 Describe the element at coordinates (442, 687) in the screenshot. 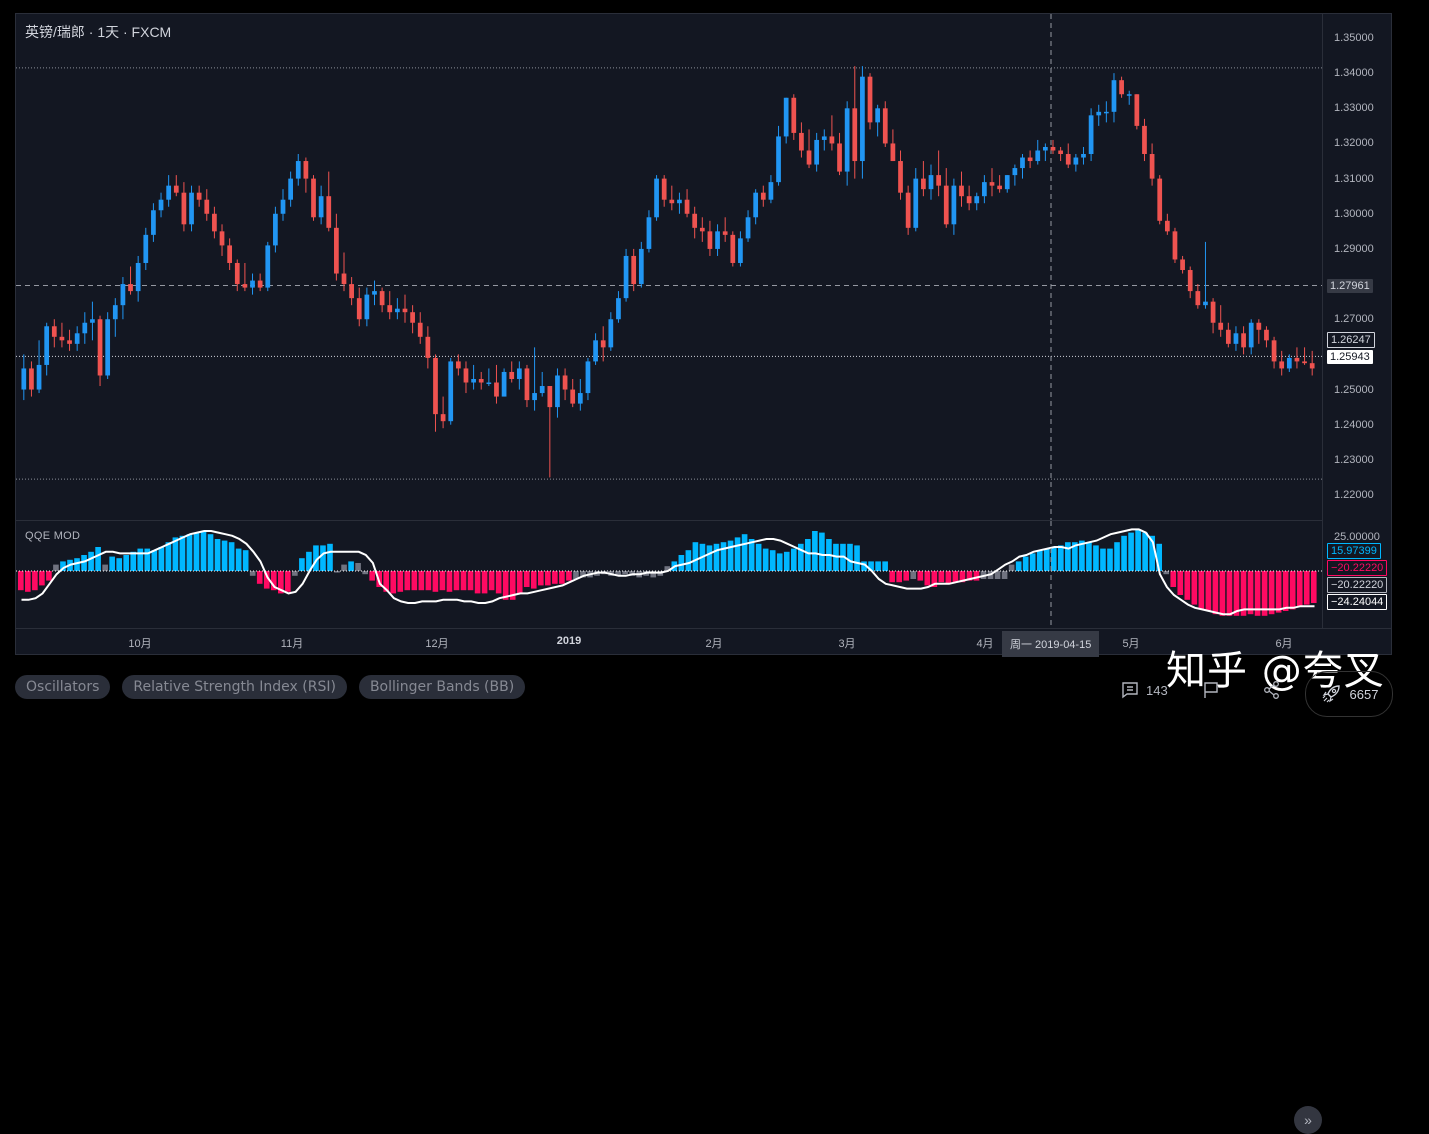

I see `tag-bollinger-bands: Bollinger Bands (BB)` at that location.